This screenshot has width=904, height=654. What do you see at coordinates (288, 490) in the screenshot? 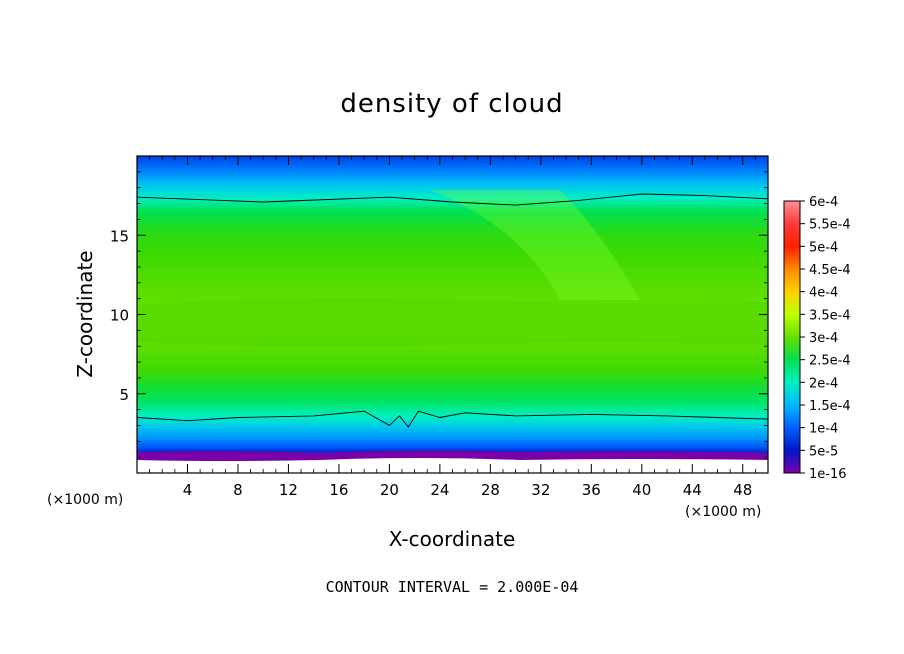
I see `x-tick-label: 12` at bounding box center [288, 490].